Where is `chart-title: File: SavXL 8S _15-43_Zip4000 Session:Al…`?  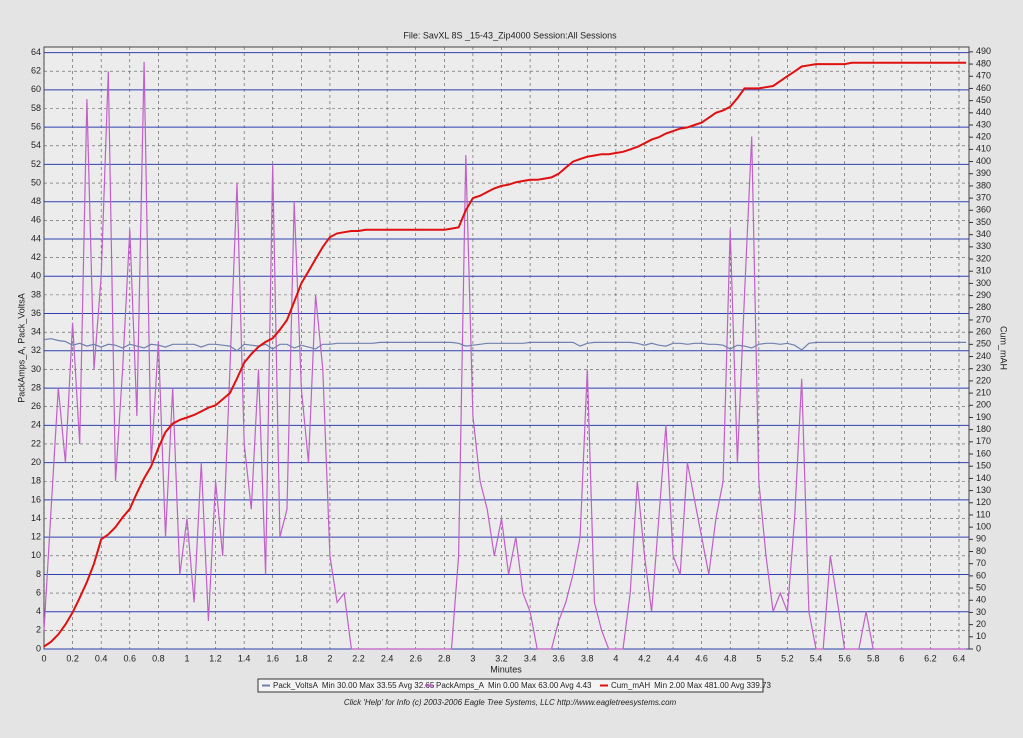
chart-title: File: SavXL 8S _15-43_Zip4000 Session:Al… is located at coordinates (510, 35).